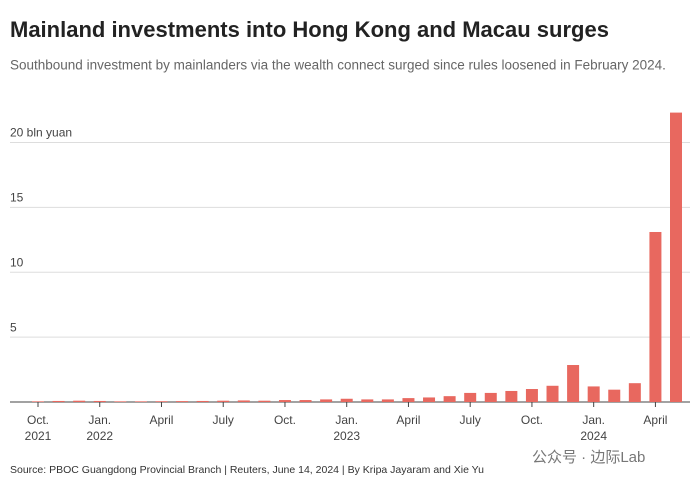 The image size is (700, 499). What do you see at coordinates (17, 262) in the screenshot?
I see `y-tick-label: 10` at bounding box center [17, 262].